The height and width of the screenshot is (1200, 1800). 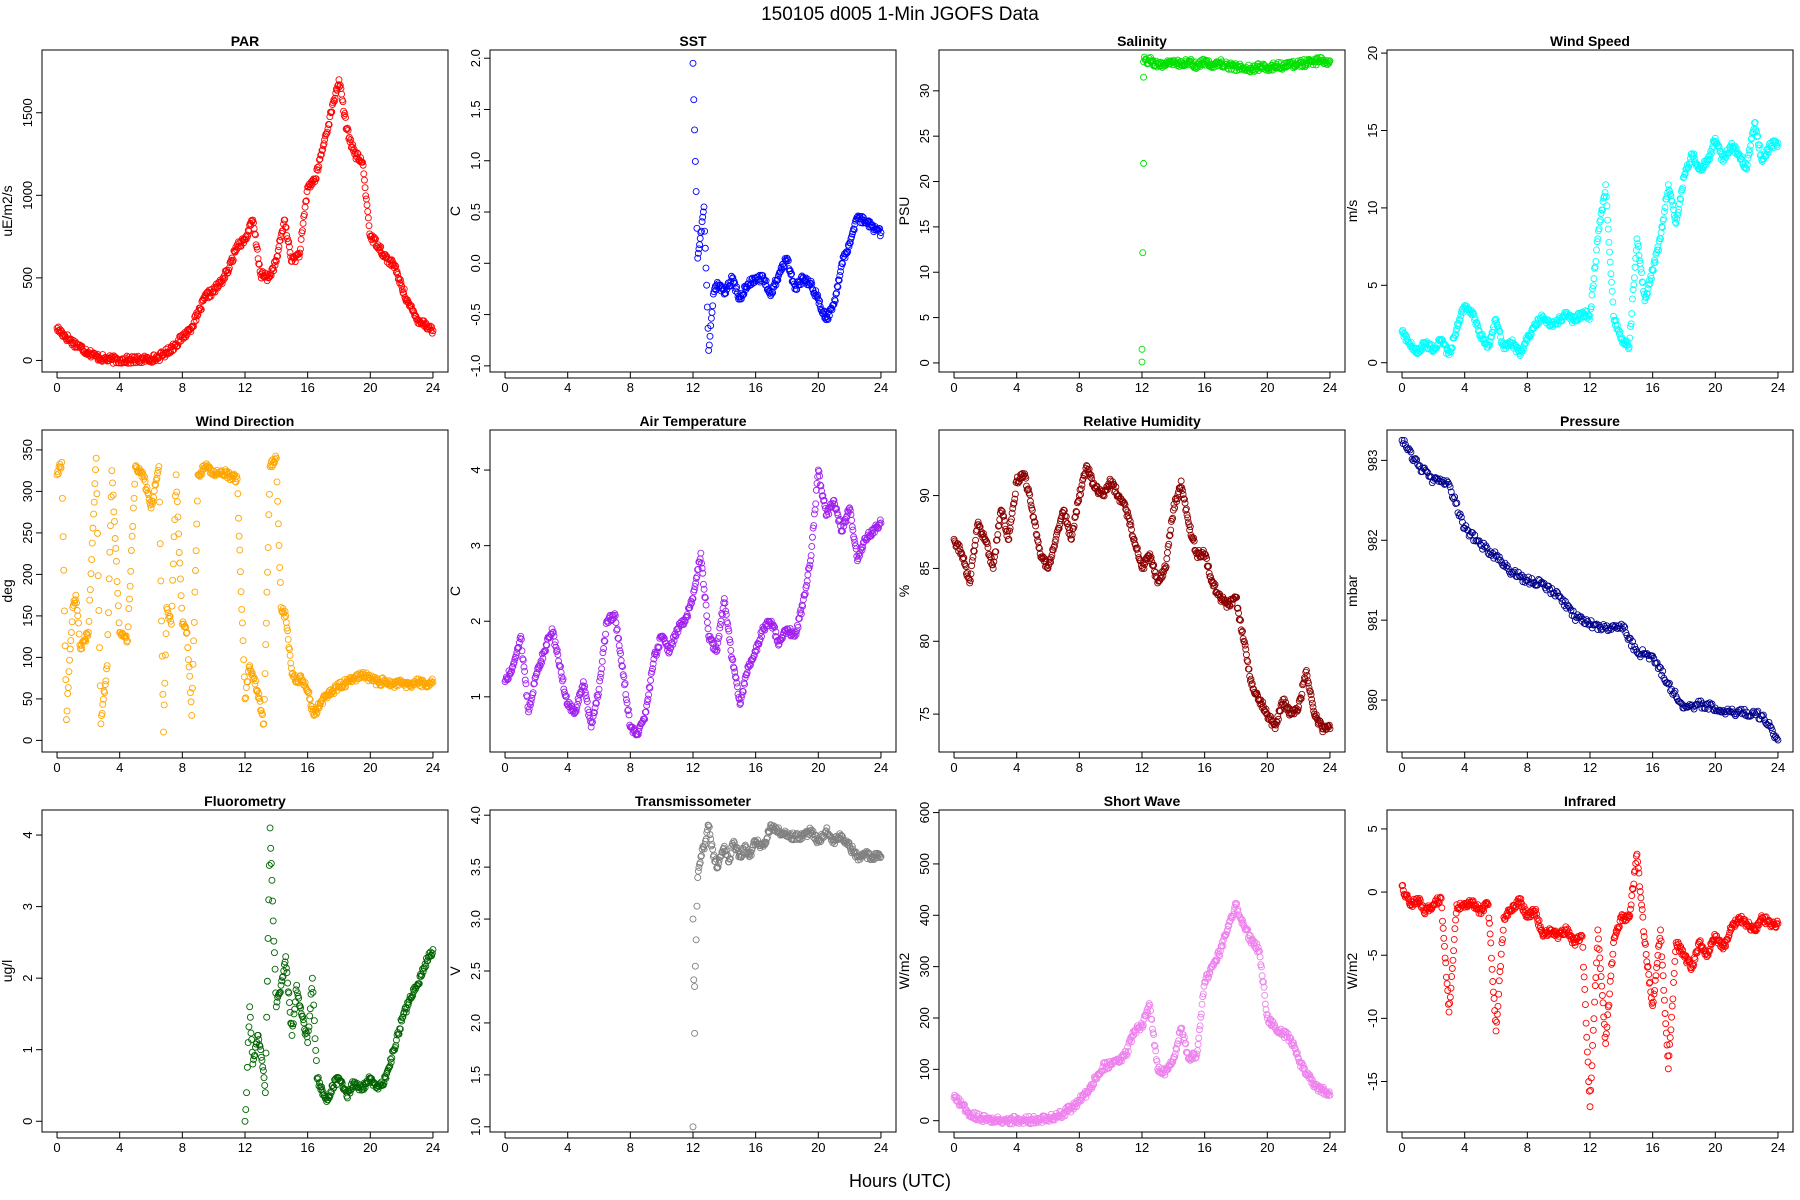 What do you see at coordinates (245, 801) in the screenshot?
I see `panel-title: Fluorometry` at bounding box center [245, 801].